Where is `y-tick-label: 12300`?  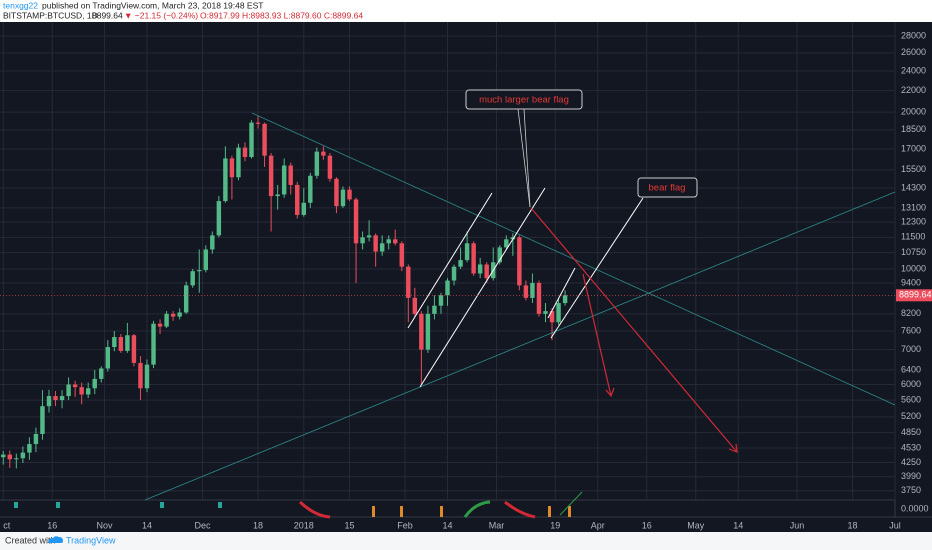
y-tick-label: 12300 is located at coordinates (913, 222).